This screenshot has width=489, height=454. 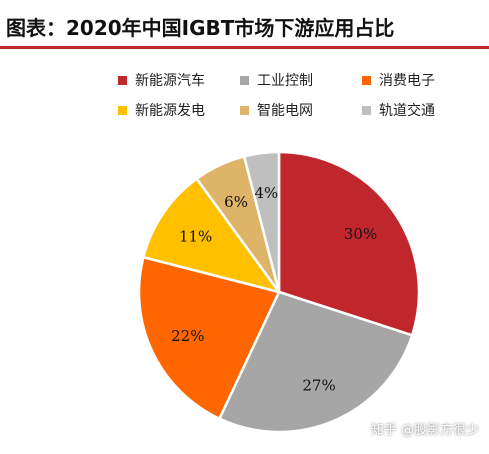 What do you see at coordinates (318, 386) in the screenshot?
I see `data-label: 27%` at bounding box center [318, 386].